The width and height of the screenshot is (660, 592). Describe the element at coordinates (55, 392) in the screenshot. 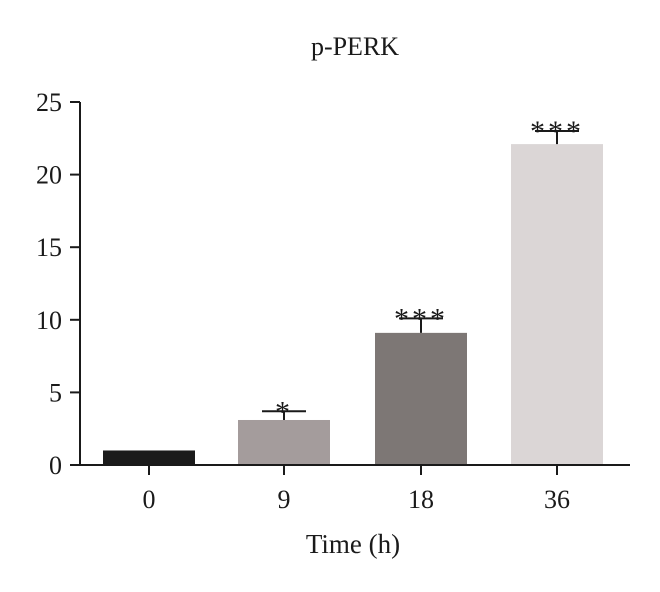

I see `y-tick-label-5: 5` at that location.